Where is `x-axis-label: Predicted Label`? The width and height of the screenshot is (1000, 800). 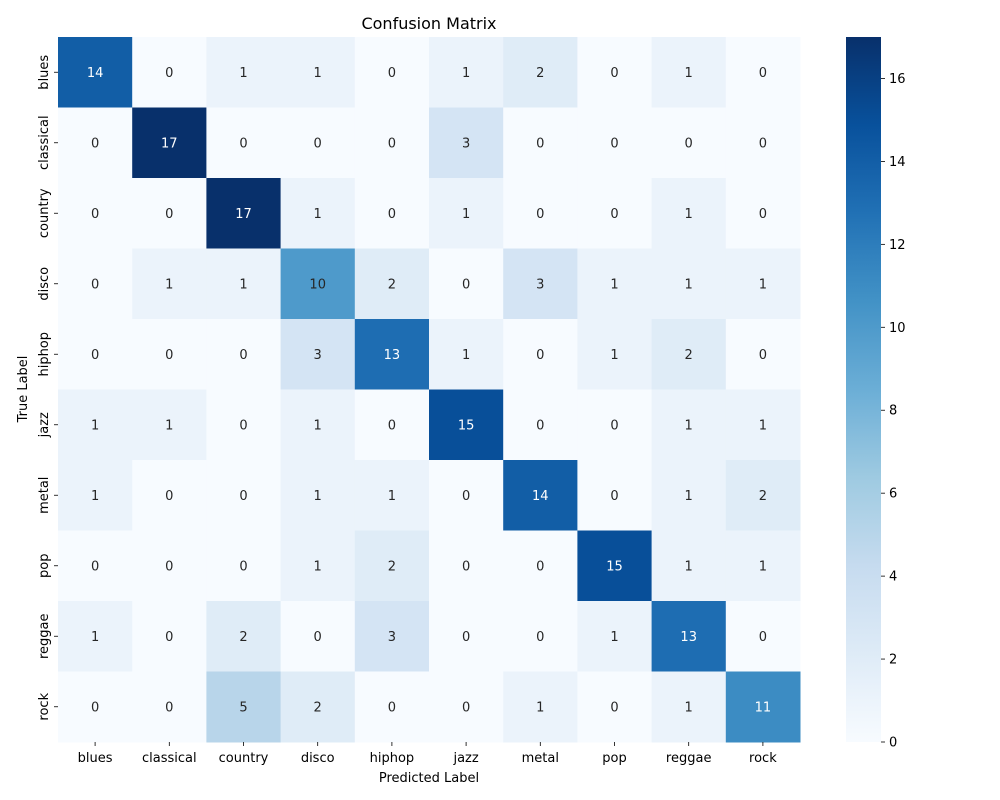
x-axis-label: Predicted Label is located at coordinates (429, 778).